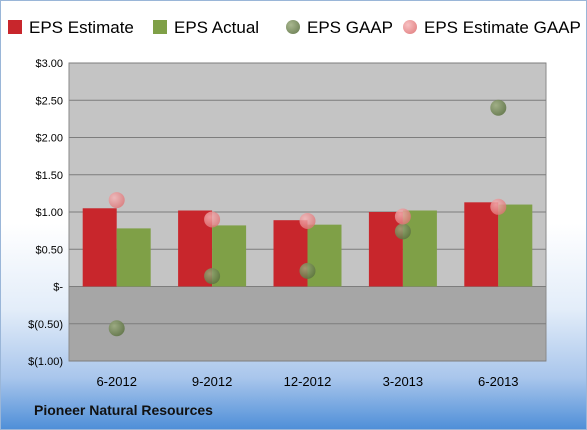 The width and height of the screenshot is (587, 430). Describe the element at coordinates (123, 410) in the screenshot. I see `company-name: Pioneer Natural Resources` at that location.